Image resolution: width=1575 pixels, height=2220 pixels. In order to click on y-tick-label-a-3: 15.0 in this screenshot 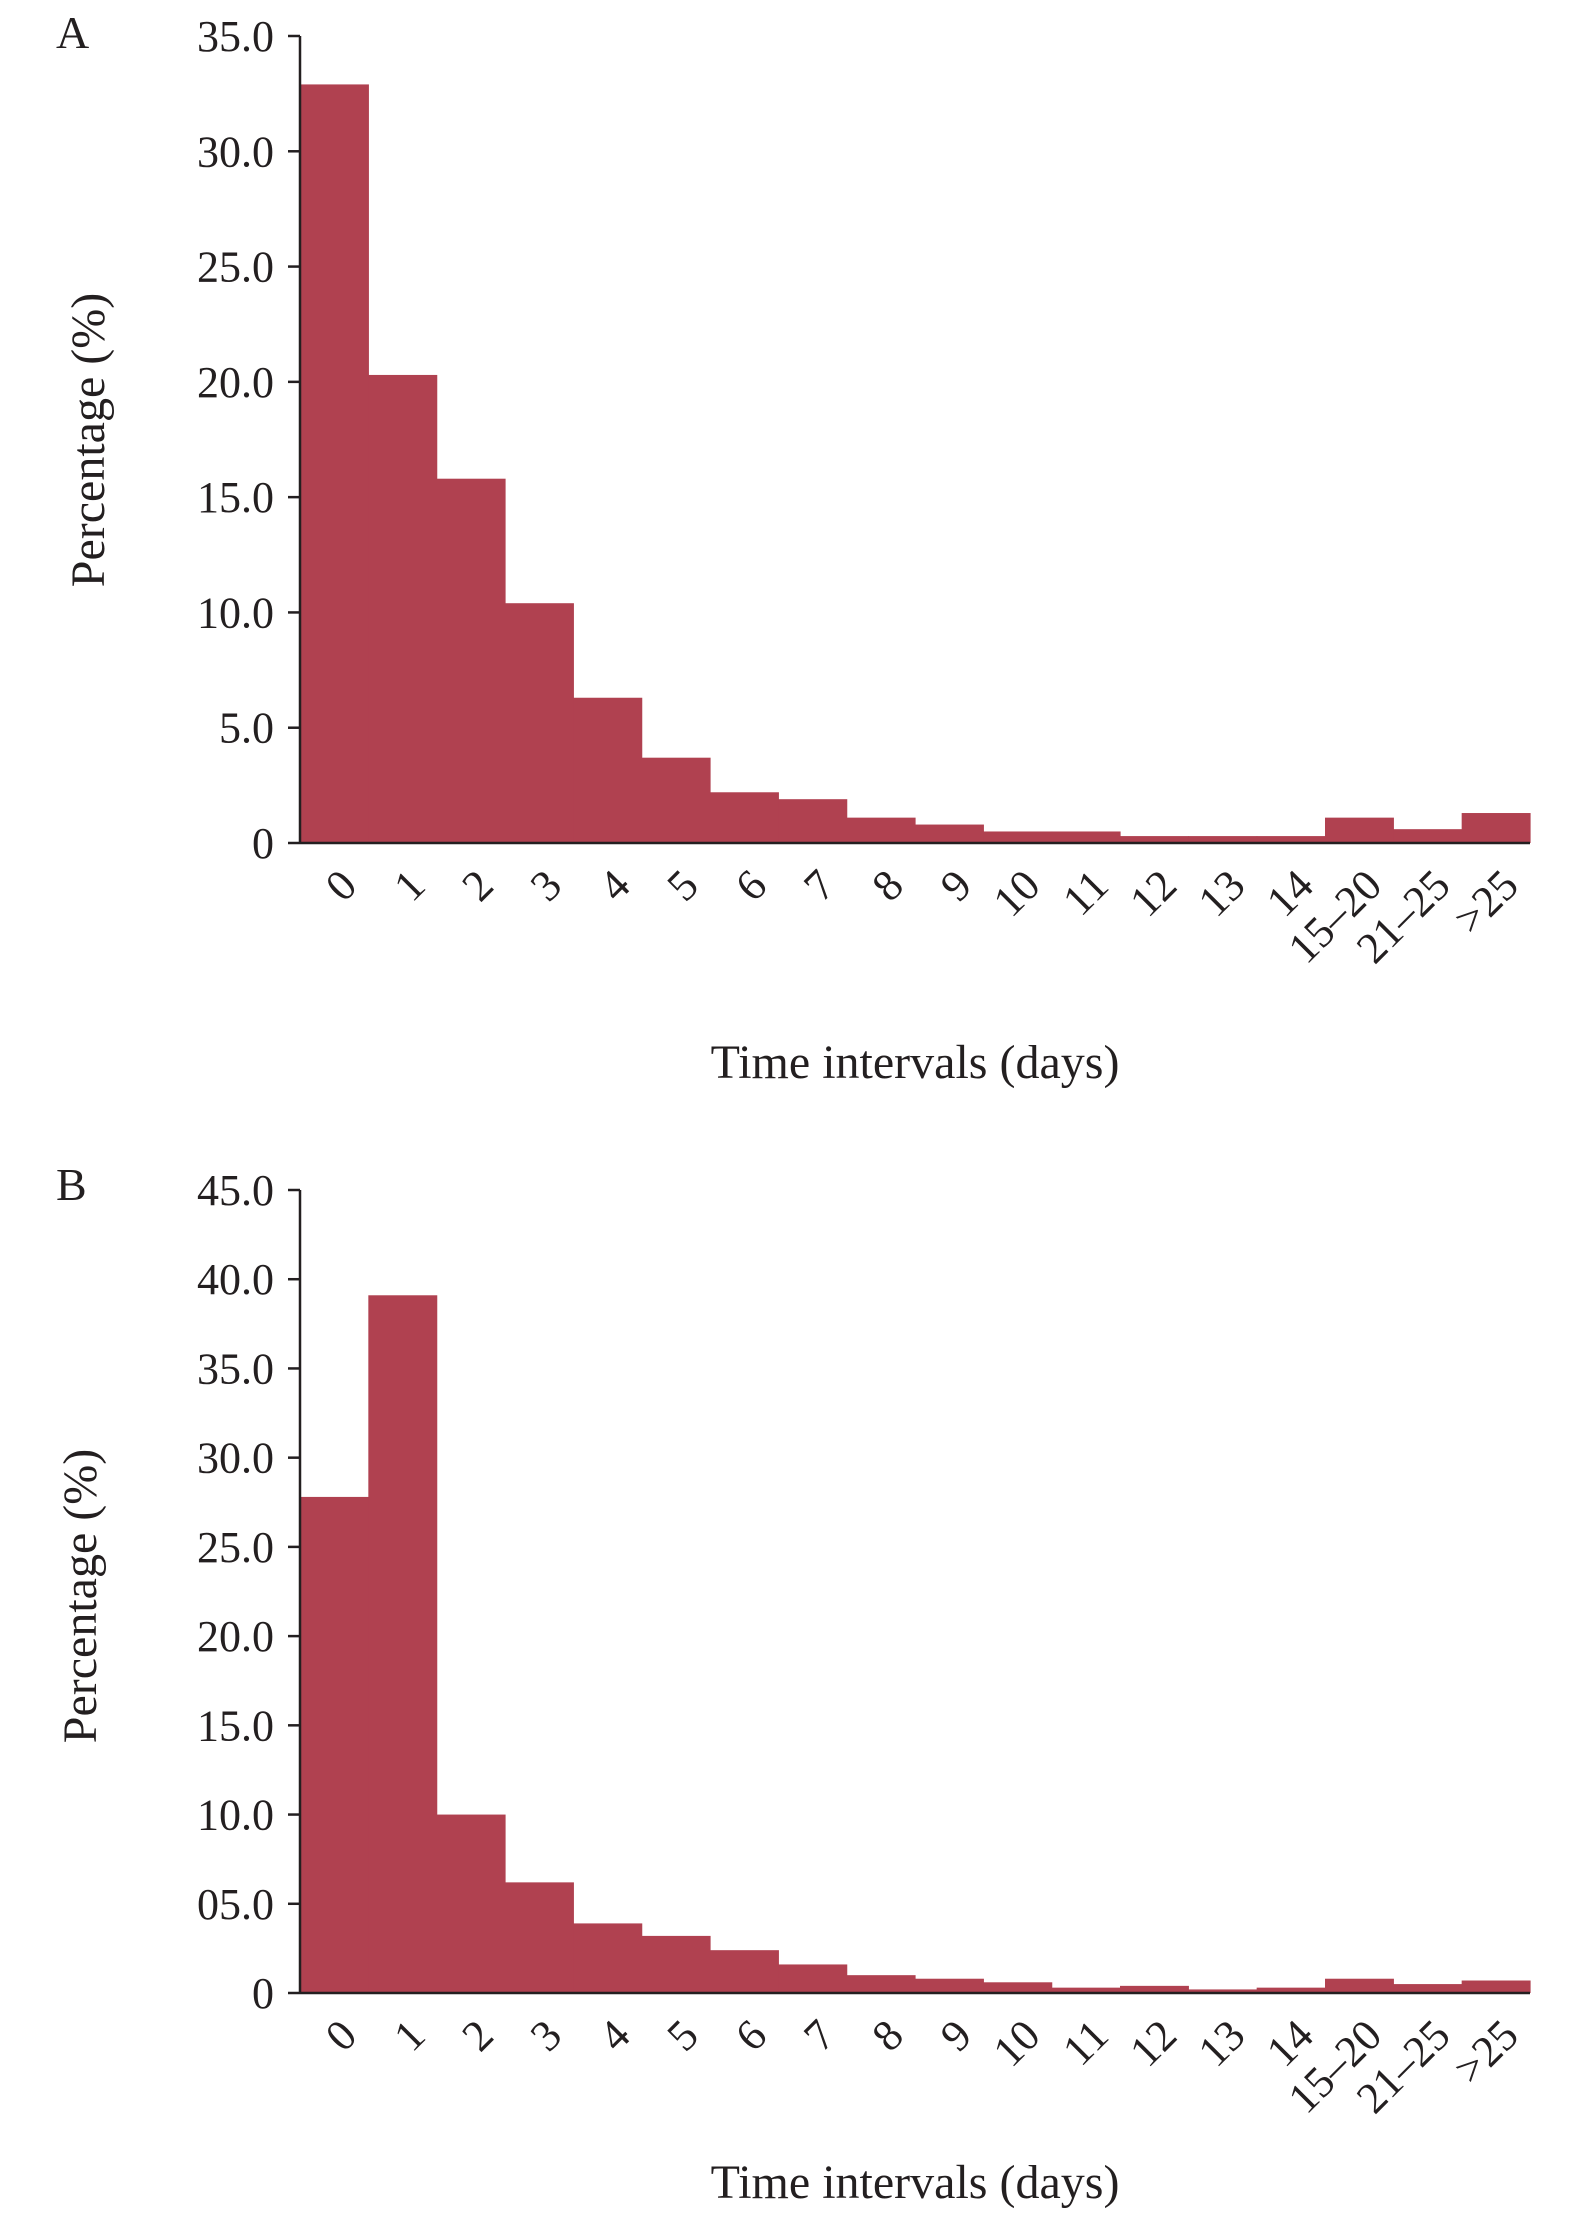, I will do `click(235, 497)`.